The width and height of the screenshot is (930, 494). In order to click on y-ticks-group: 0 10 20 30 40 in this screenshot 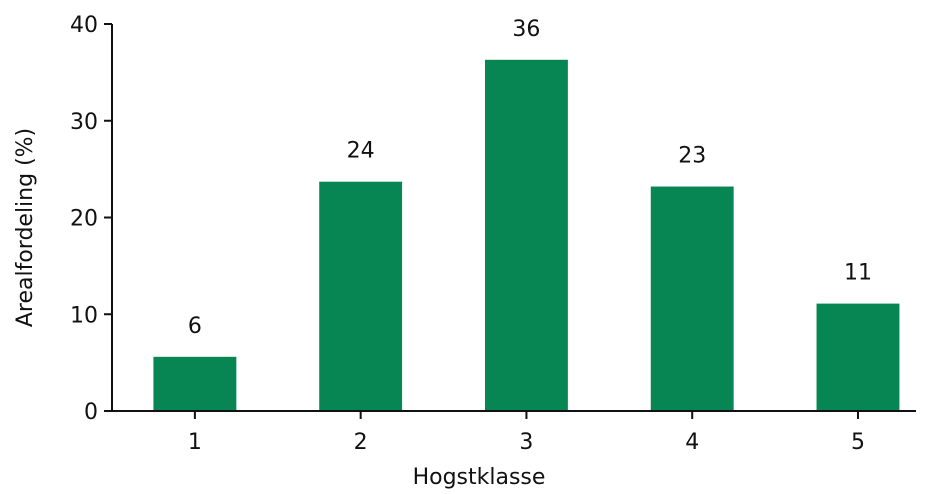, I will do `click(91, 219)`.